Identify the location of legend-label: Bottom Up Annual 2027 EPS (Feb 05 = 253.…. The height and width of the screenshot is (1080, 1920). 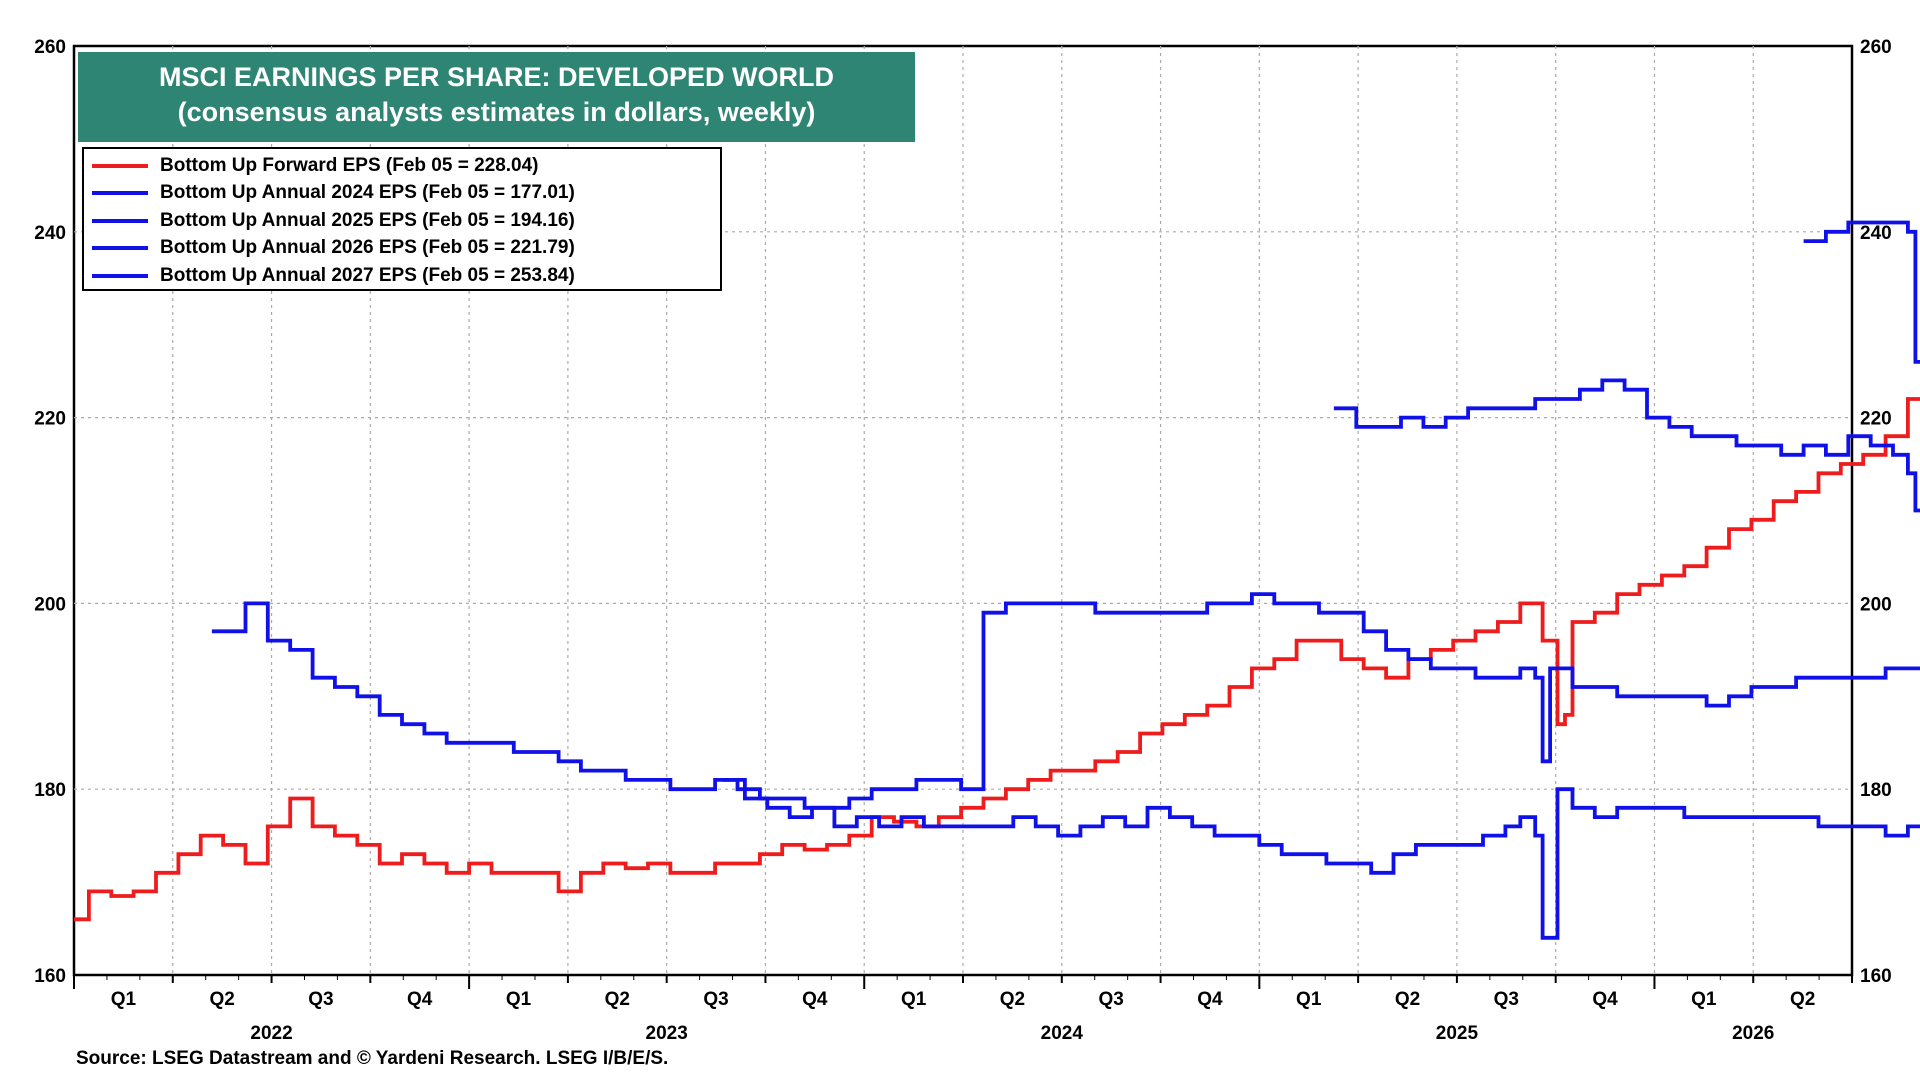
(367, 275).